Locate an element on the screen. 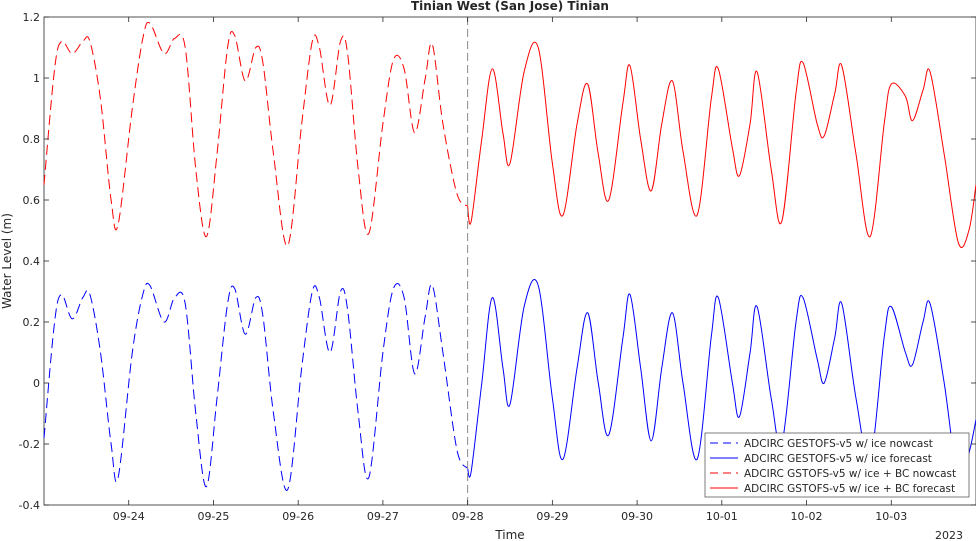  legend-box is located at coordinates (837, 465).